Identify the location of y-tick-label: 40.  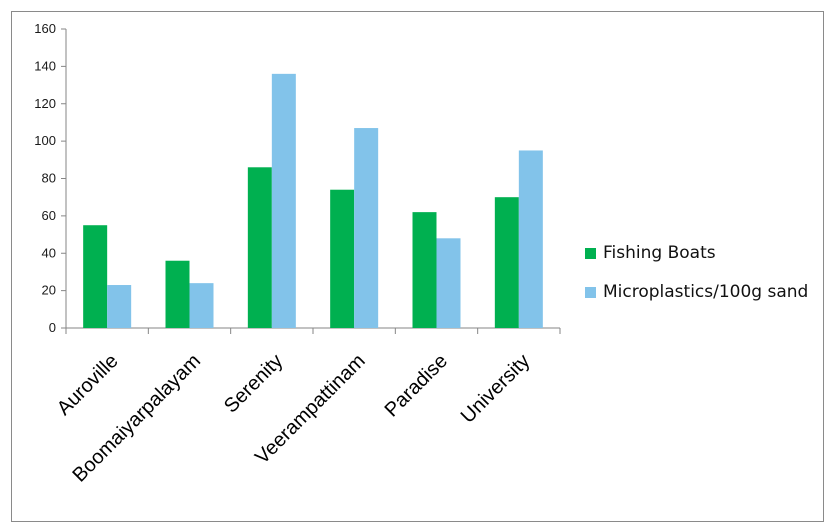
(49, 252).